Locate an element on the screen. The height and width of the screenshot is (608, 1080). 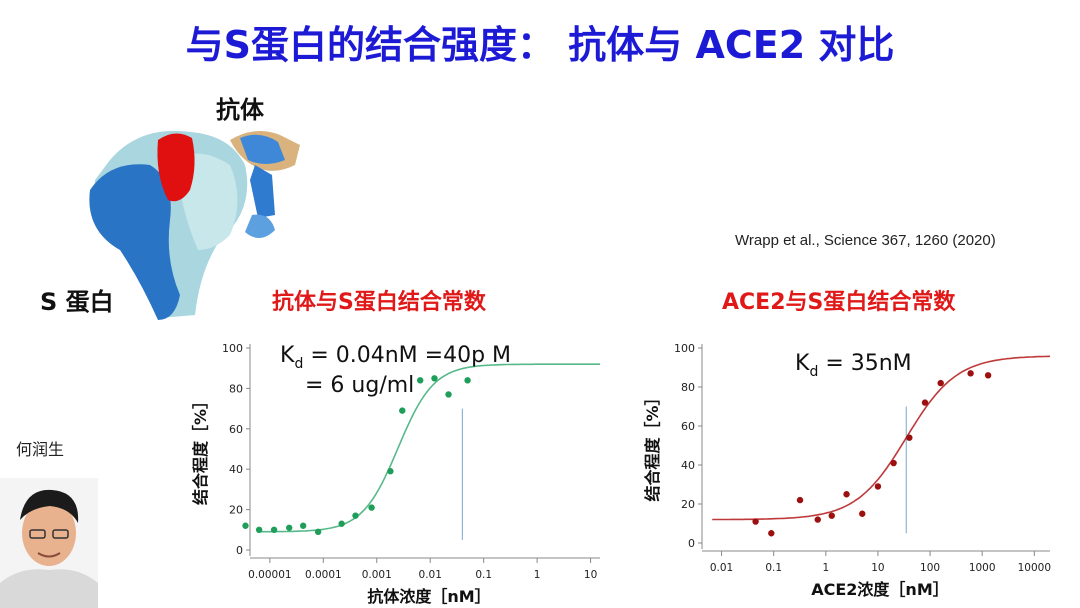
spike-protein-illustration is located at coordinates (194, 225).